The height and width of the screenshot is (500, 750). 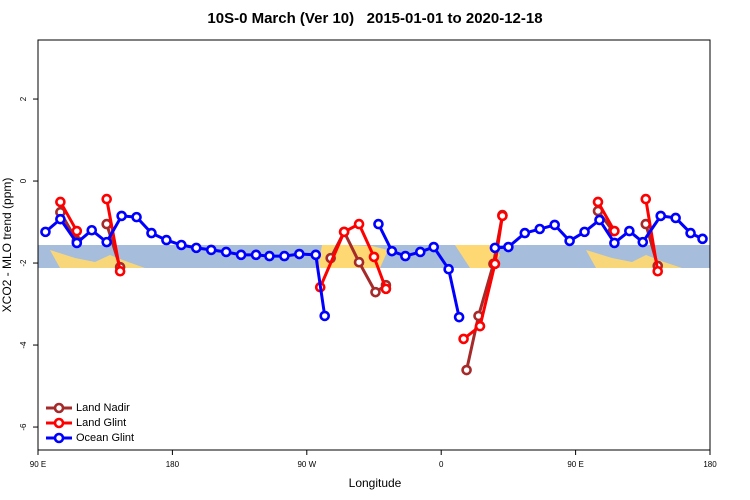 What do you see at coordinates (23, 427) in the screenshot?
I see `y-tick-label: -6` at bounding box center [23, 427].